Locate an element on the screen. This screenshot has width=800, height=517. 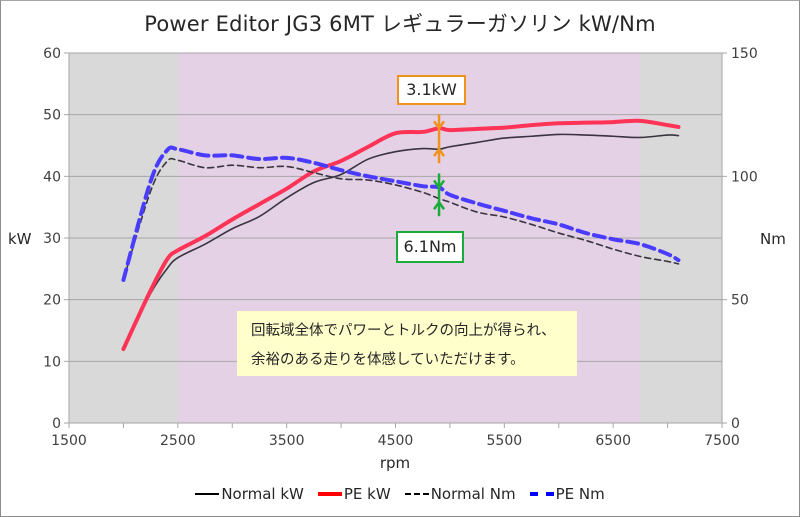
y-left-tick-label: 50 is located at coordinates (52, 116).